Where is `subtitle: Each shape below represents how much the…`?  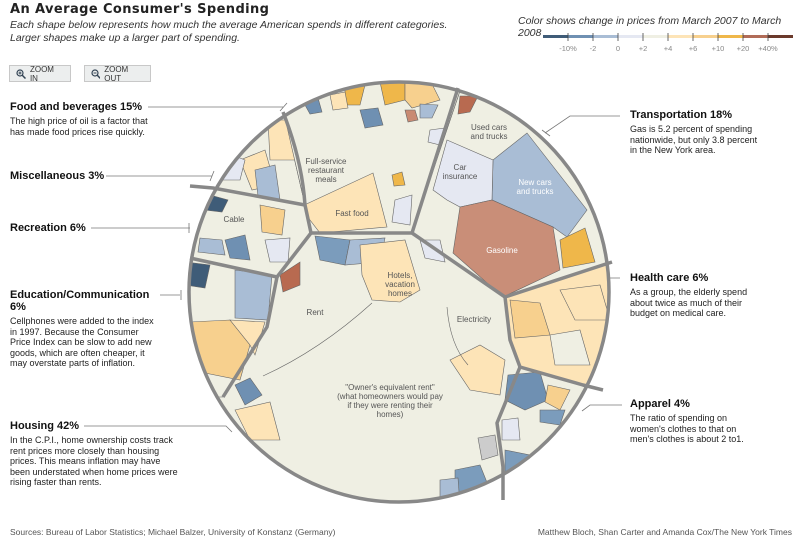 subtitle: Each shape below represents how much the… is located at coordinates (229, 25).